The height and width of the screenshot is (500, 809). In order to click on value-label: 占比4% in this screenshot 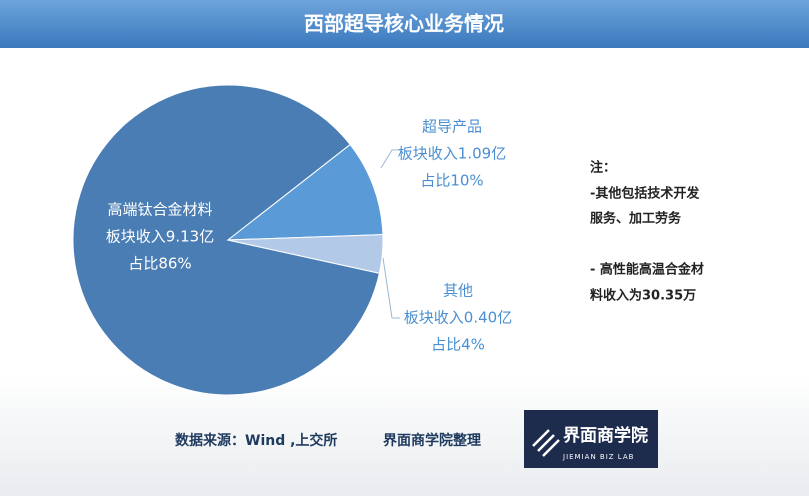, I will do `click(458, 345)`.